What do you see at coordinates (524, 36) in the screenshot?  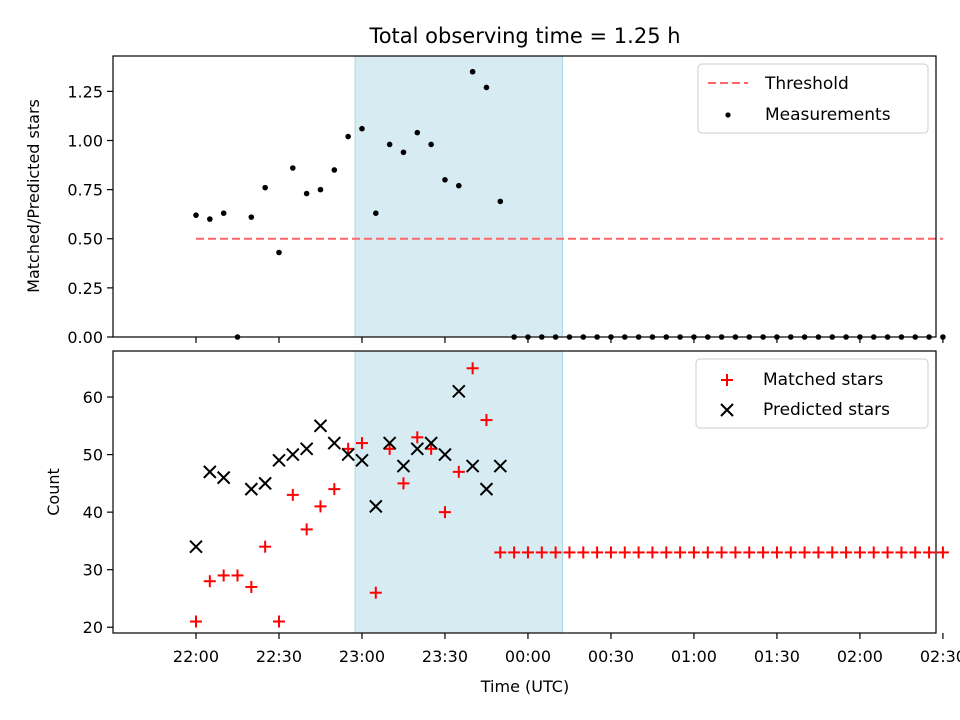 I see `chart-title: Total observing time = 1.25 h` at bounding box center [524, 36].